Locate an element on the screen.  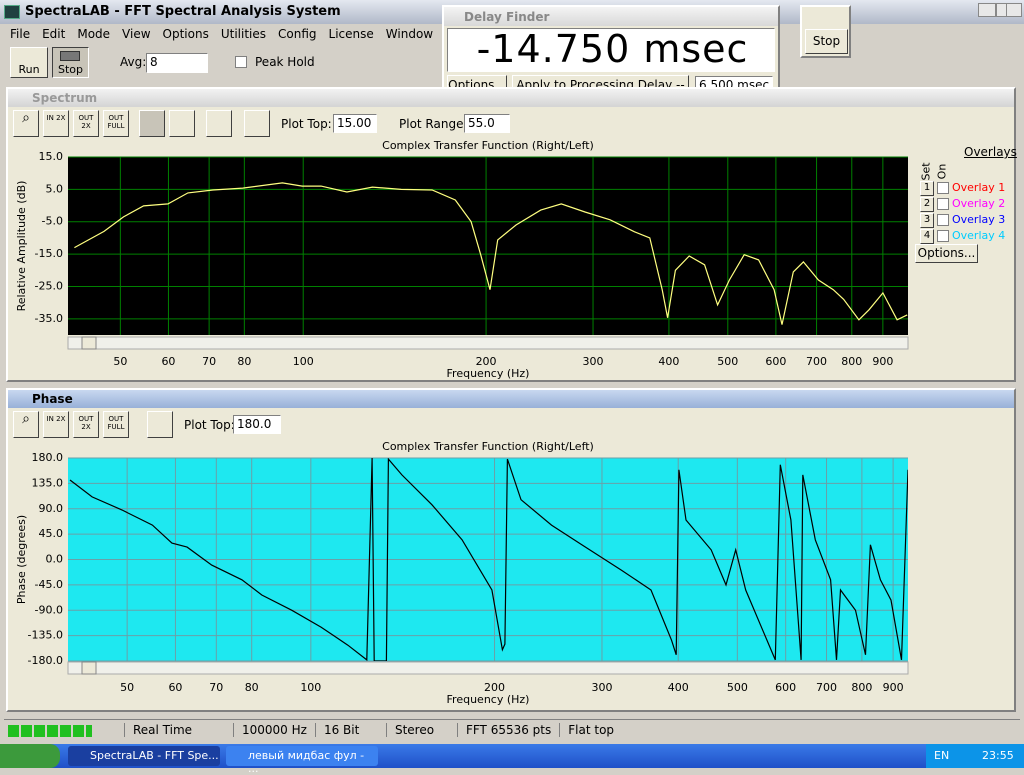
status-cell: Stereo is located at coordinates (421, 730).